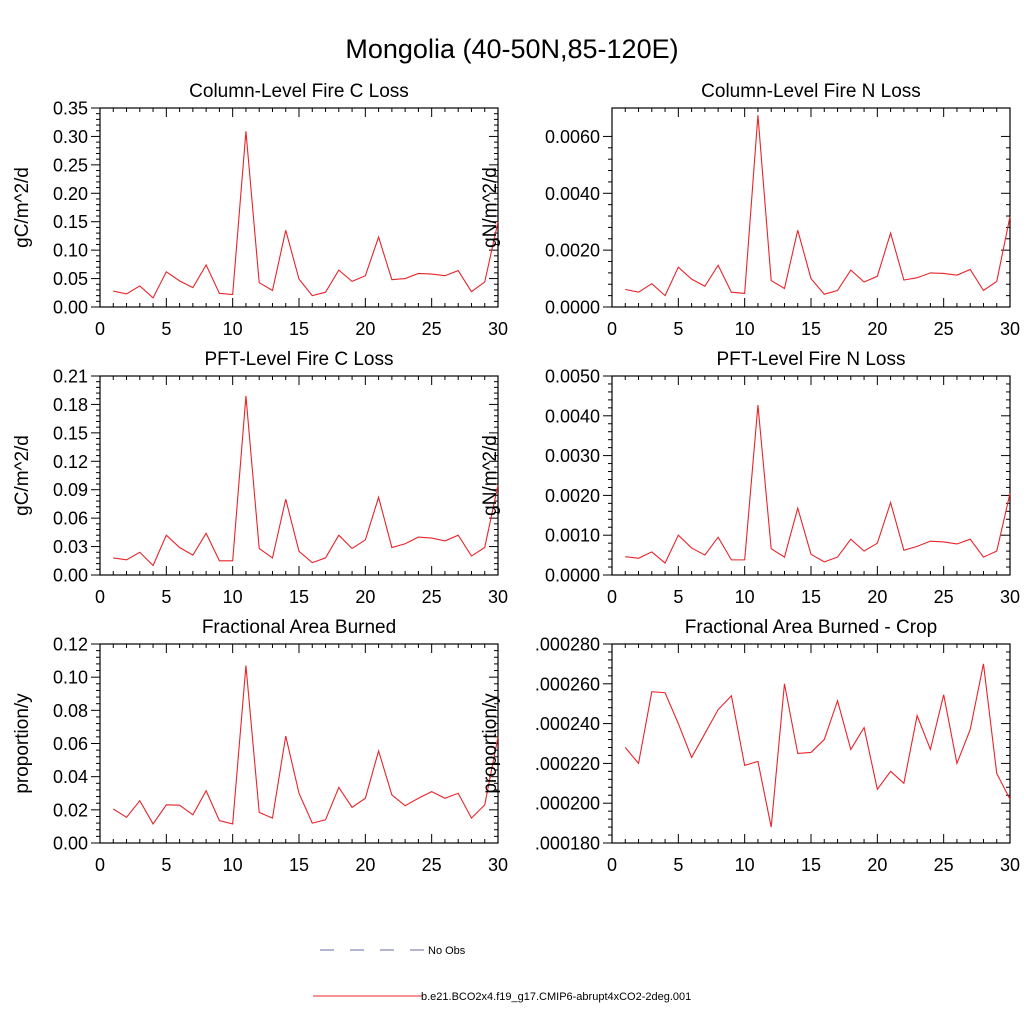 This screenshot has width=1024, height=1029. What do you see at coordinates (811, 359) in the screenshot?
I see `panel-title: PFT-Level Fire N Loss` at bounding box center [811, 359].